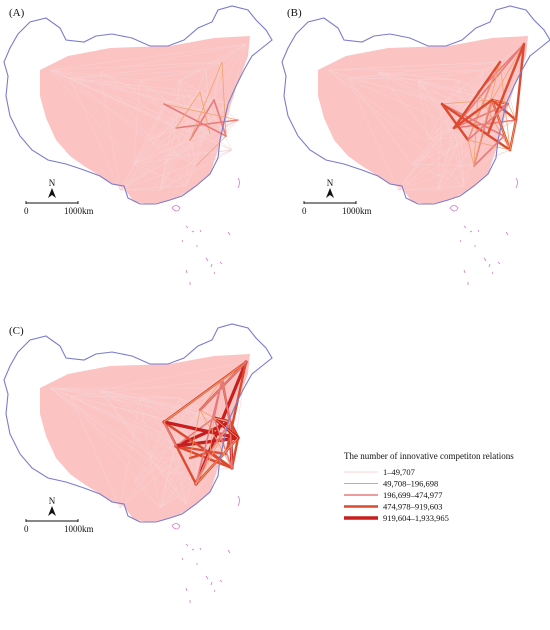 The height and width of the screenshot is (630, 550). What do you see at coordinates (410, 484) in the screenshot?
I see `legend-item-label: 49,708–196,698` at bounding box center [410, 484].